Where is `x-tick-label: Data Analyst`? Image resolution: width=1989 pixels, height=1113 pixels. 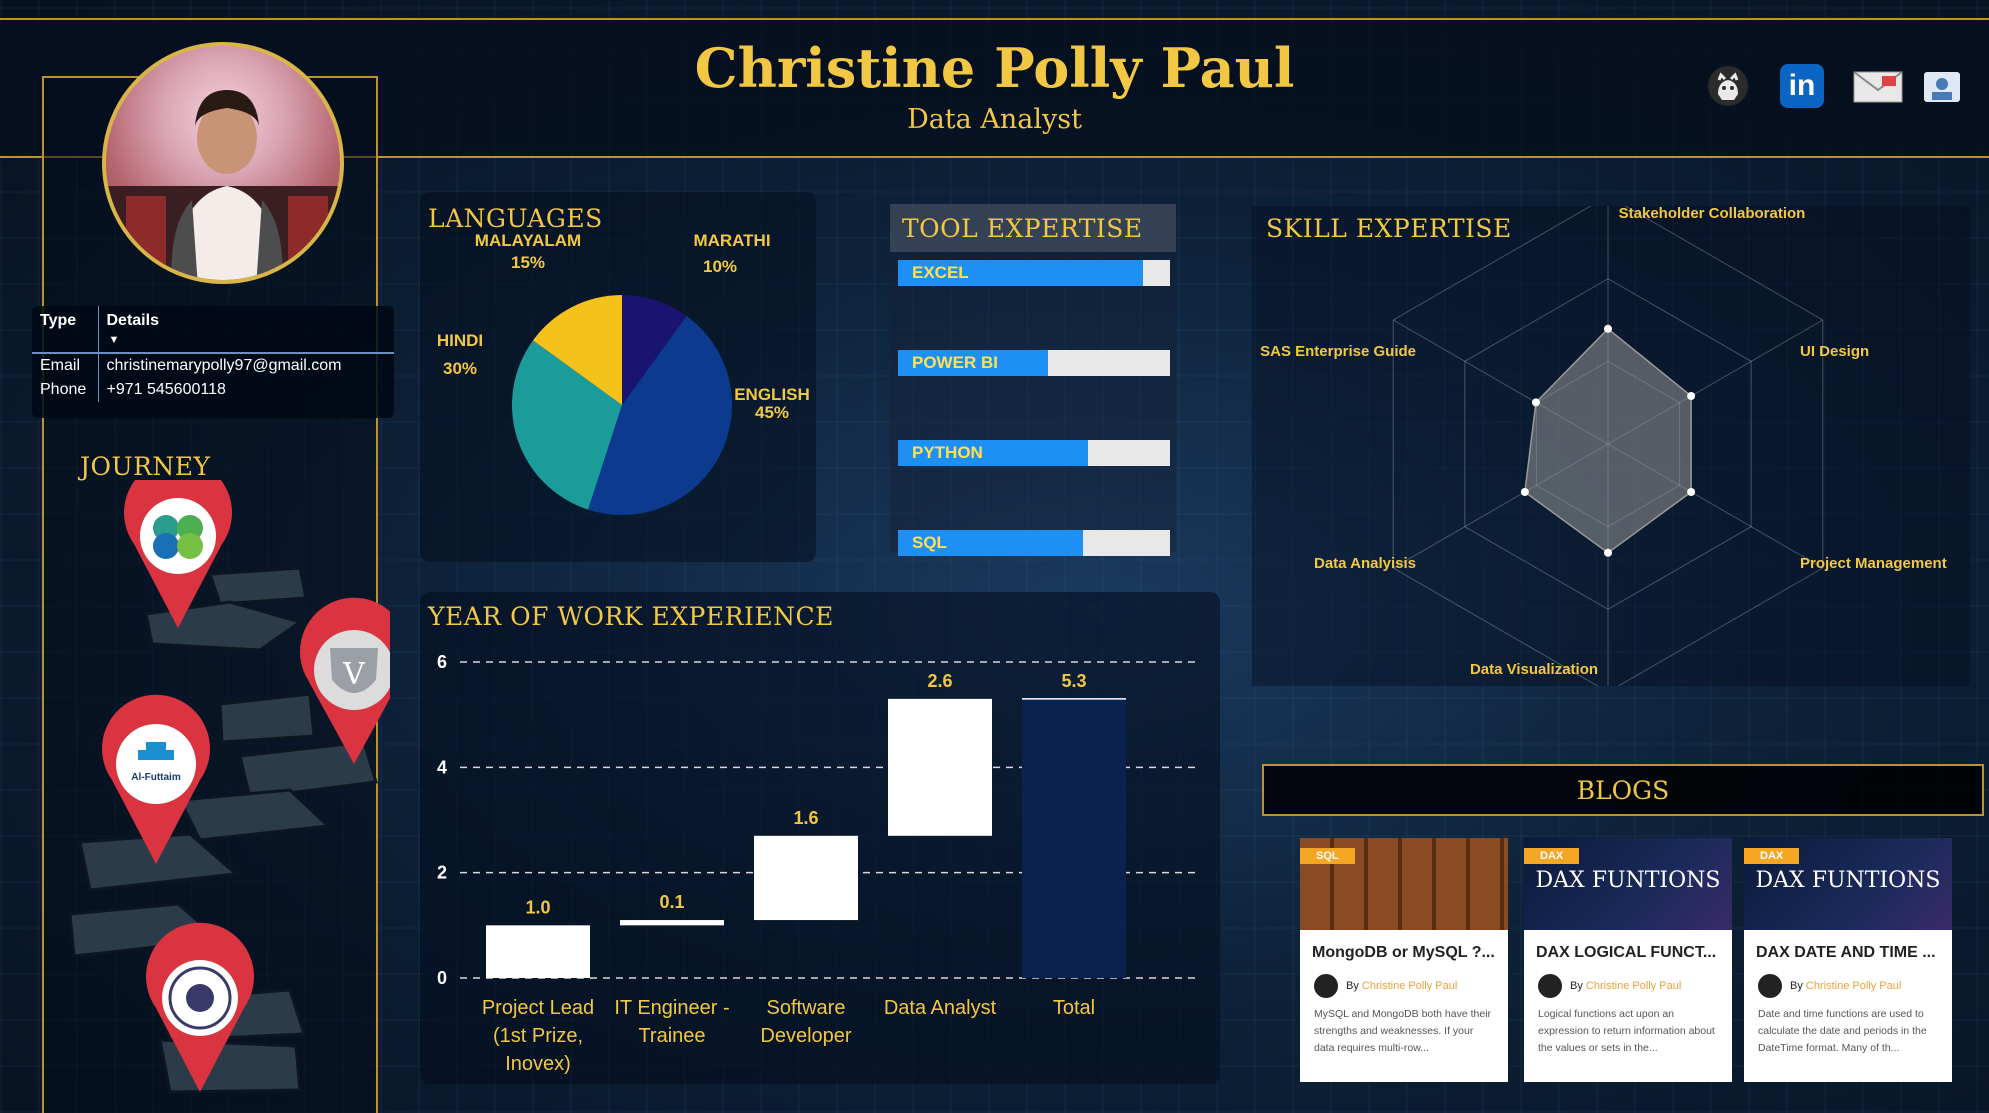 x-tick-label: Data Analyst is located at coordinates (940, 1008).